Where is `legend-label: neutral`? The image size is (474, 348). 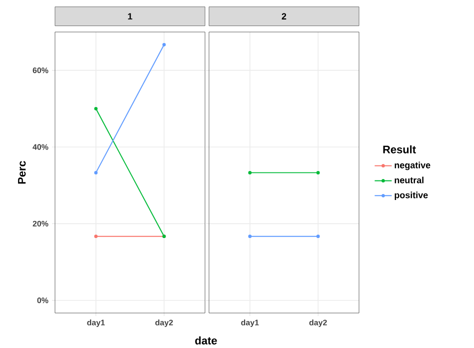 legend-label: neutral is located at coordinates (409, 180).